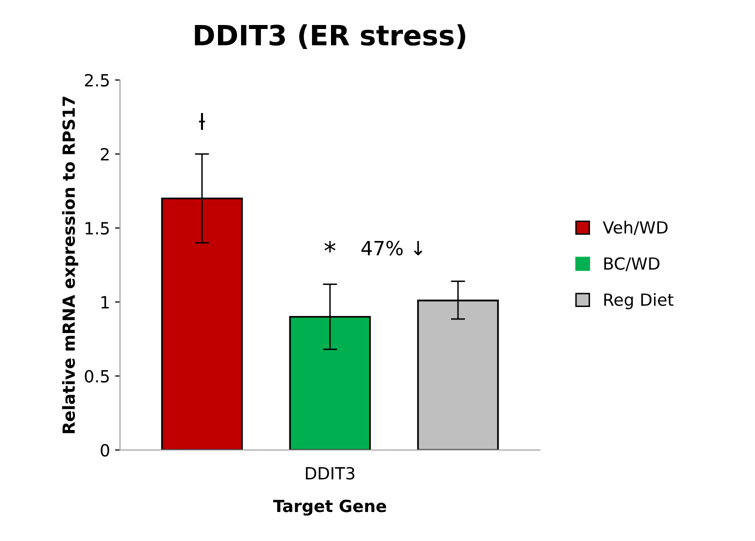 The width and height of the screenshot is (755, 541). I want to click on y-tick-label: 0, so click(105, 450).